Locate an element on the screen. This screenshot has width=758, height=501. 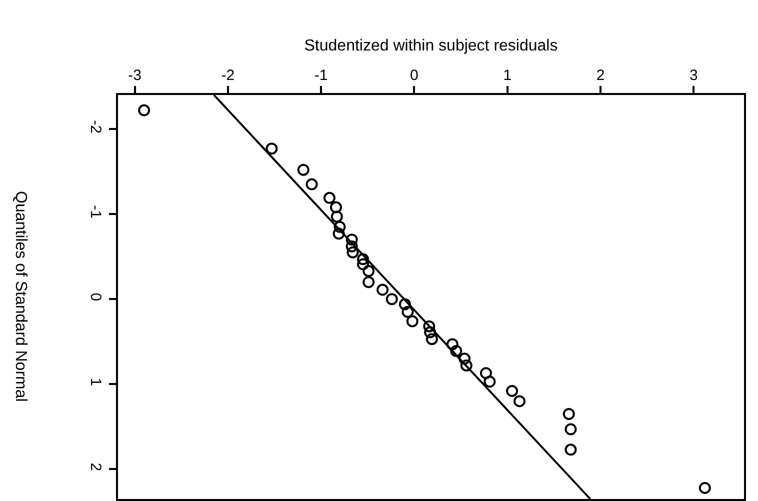
x-tick-label: -2 is located at coordinates (228, 75).